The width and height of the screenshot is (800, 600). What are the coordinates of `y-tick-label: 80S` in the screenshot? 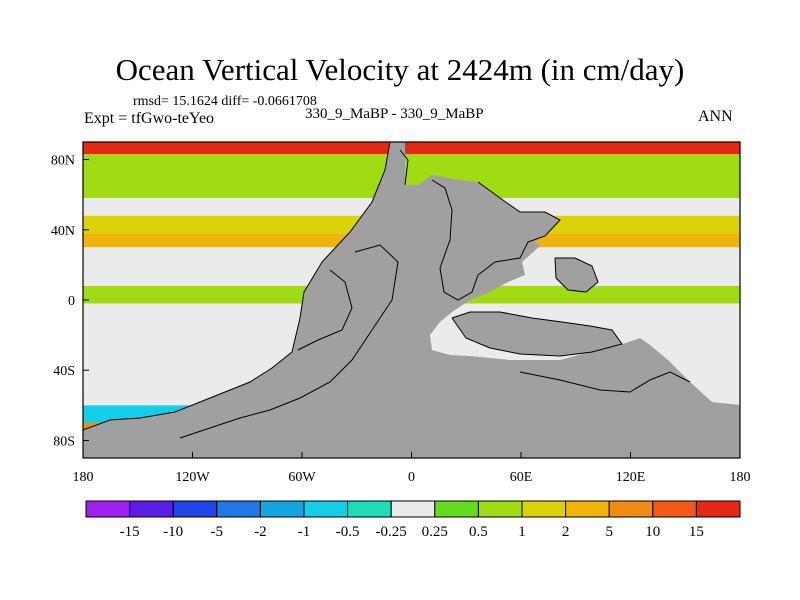 It's located at (64, 441).